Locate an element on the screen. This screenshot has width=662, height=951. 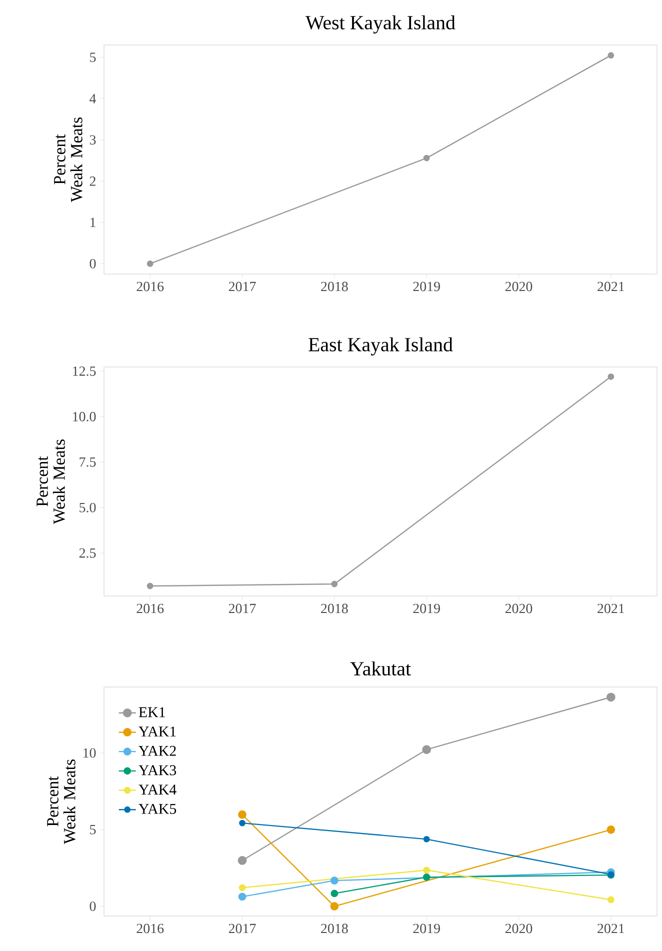
legend-label: YAK3 is located at coordinates (157, 770).